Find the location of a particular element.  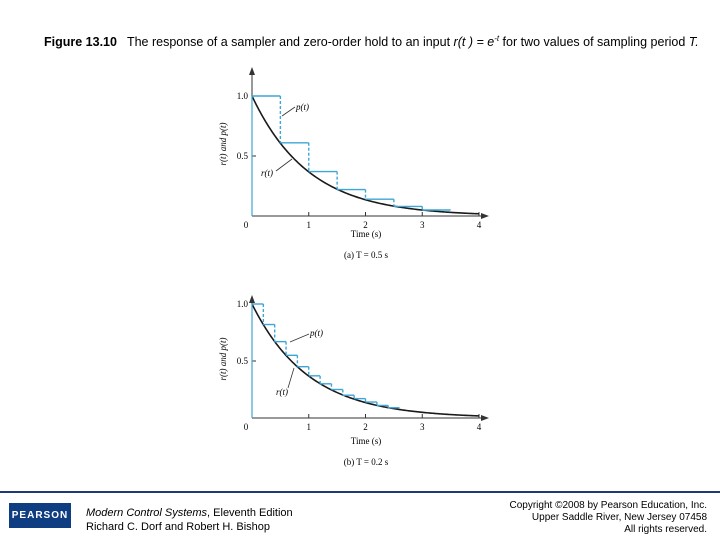

book-authors: Richard C. Dorf and Robert H. Bishop is located at coordinates (178, 527).